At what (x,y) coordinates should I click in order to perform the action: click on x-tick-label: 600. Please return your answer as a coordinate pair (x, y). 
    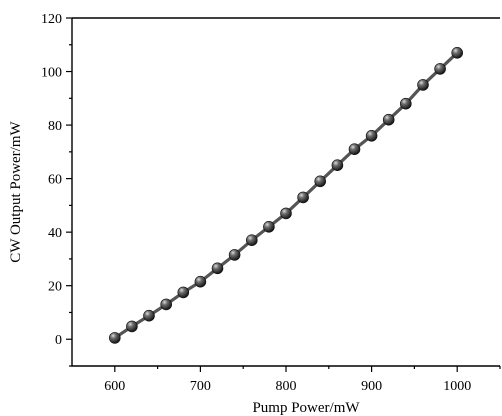
    Looking at the image, I should click on (114, 386).